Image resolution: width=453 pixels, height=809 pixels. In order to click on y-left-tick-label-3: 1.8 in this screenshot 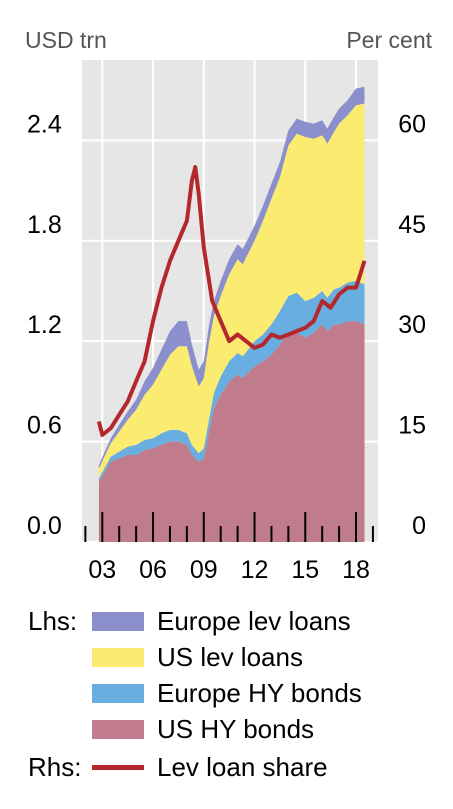, I will do `click(44, 225)`.